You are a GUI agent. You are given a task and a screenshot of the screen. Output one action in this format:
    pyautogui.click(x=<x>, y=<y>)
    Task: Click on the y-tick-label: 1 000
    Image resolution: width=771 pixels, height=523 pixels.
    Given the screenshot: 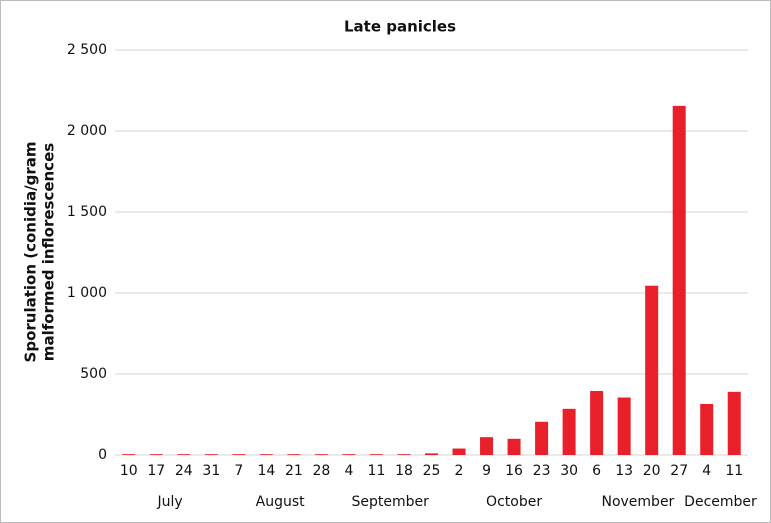 What is the action you would take?
    pyautogui.click(x=87, y=293)
    